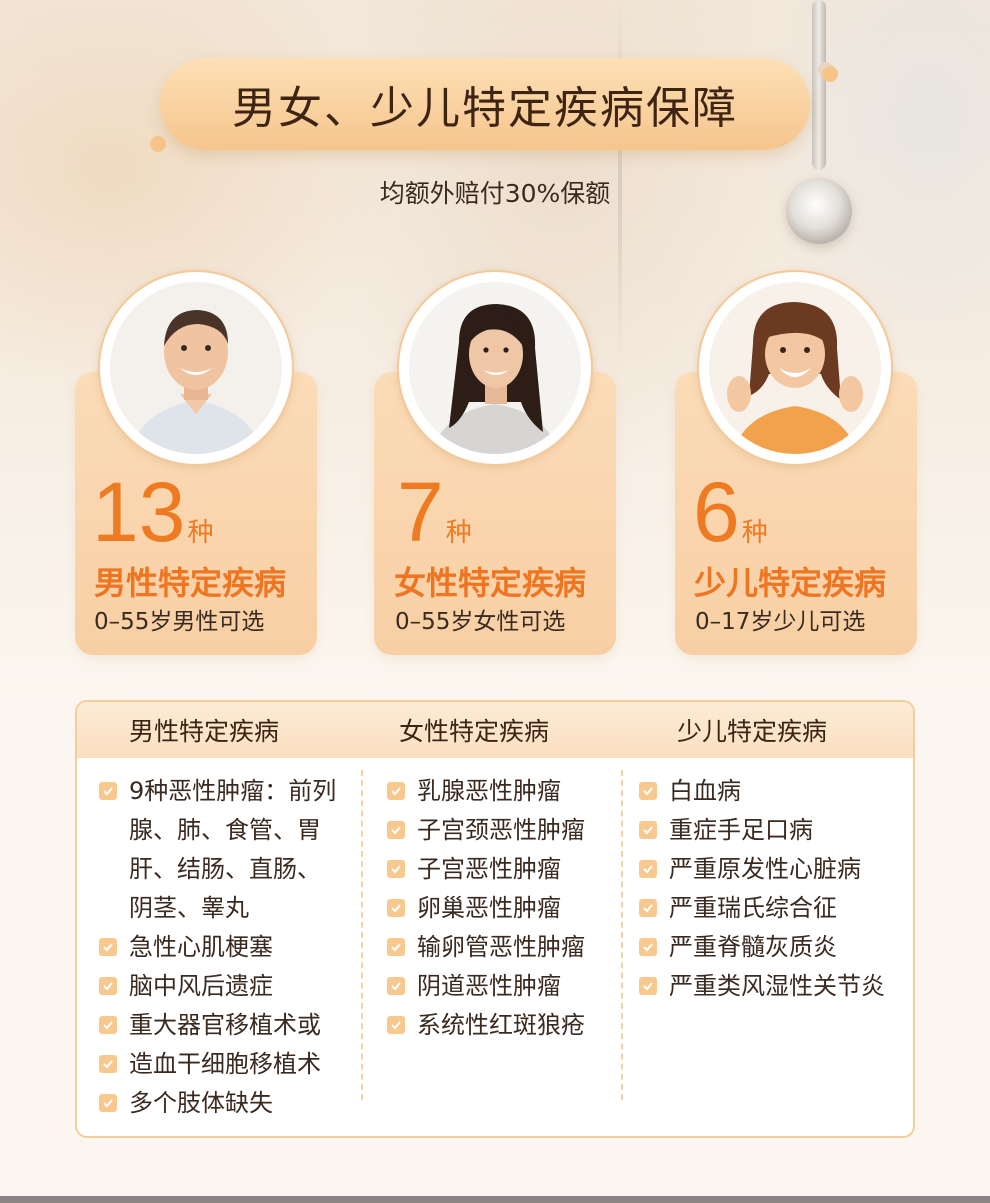 Image resolution: width=990 pixels, height=1203 pixels. What do you see at coordinates (204, 731) in the screenshot?
I see `table-header-male: 男性特定疾病` at bounding box center [204, 731].